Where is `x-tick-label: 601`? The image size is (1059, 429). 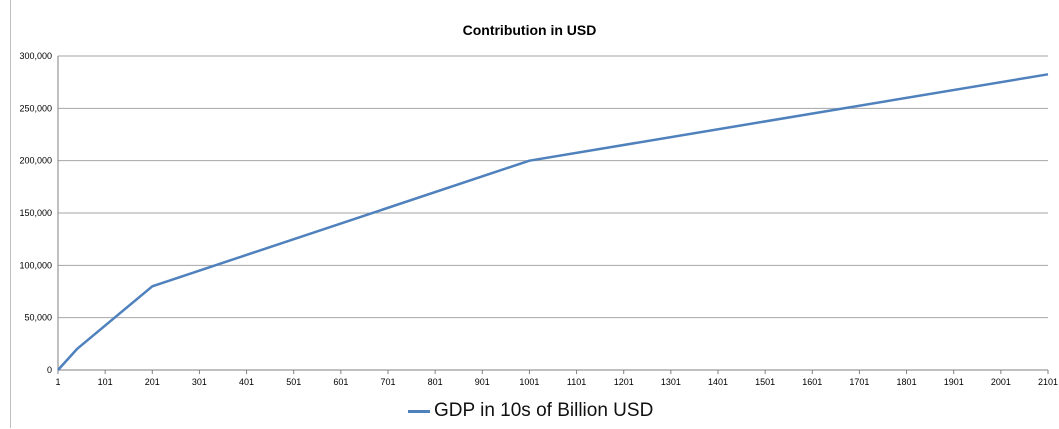 x-tick-label: 601 is located at coordinates (340, 382).